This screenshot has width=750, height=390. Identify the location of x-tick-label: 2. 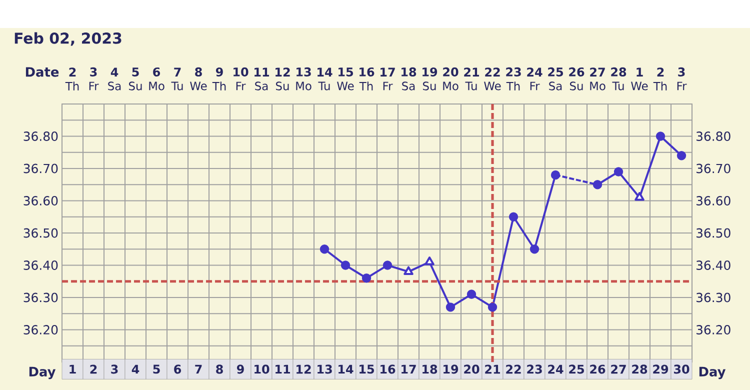
(93, 369).